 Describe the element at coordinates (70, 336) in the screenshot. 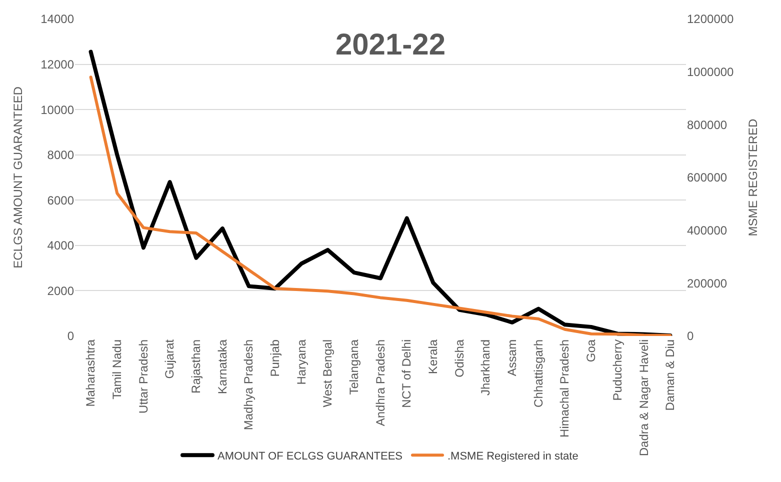

I see `y-tick-label: 0` at that location.